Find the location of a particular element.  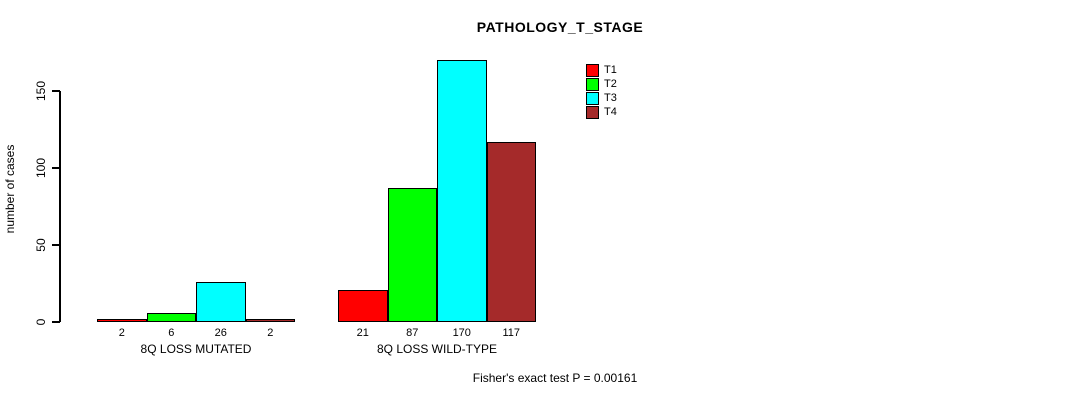

legend: T1 T2 T3 T4 is located at coordinates (601, 92).